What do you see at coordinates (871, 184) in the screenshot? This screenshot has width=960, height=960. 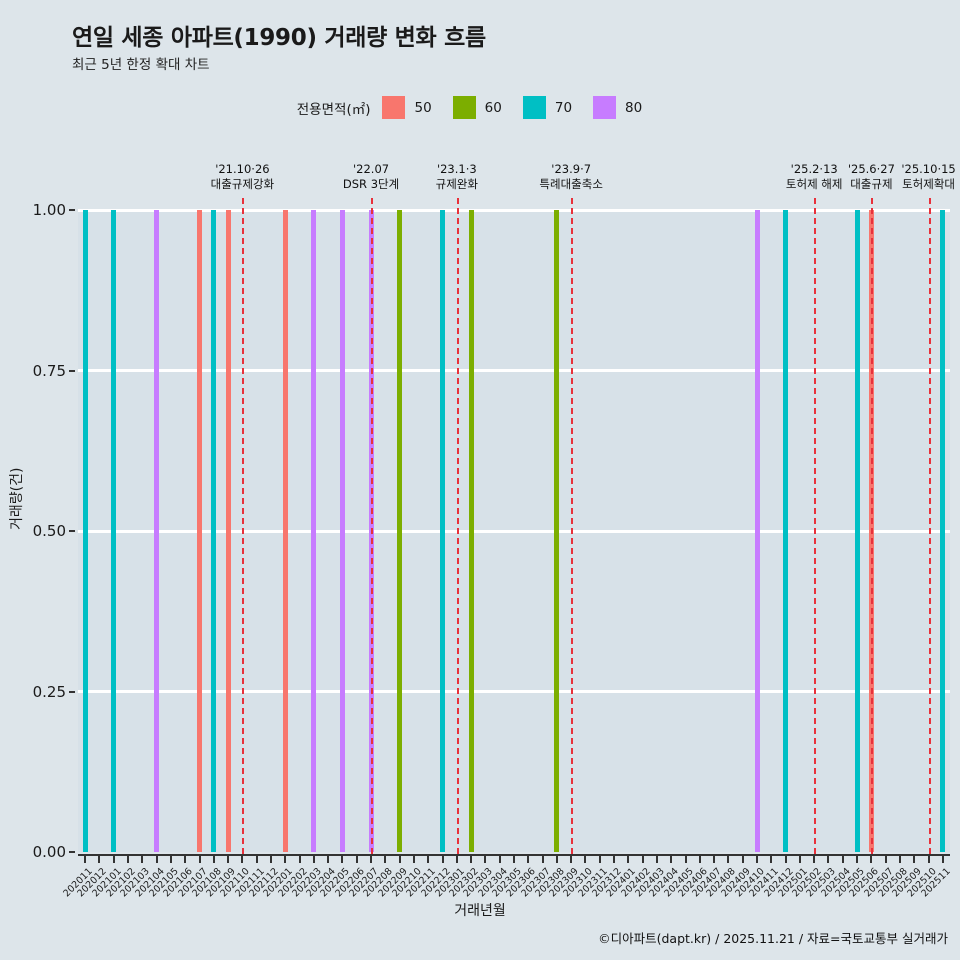 I see `annotation-text: 대출규제` at bounding box center [871, 184].